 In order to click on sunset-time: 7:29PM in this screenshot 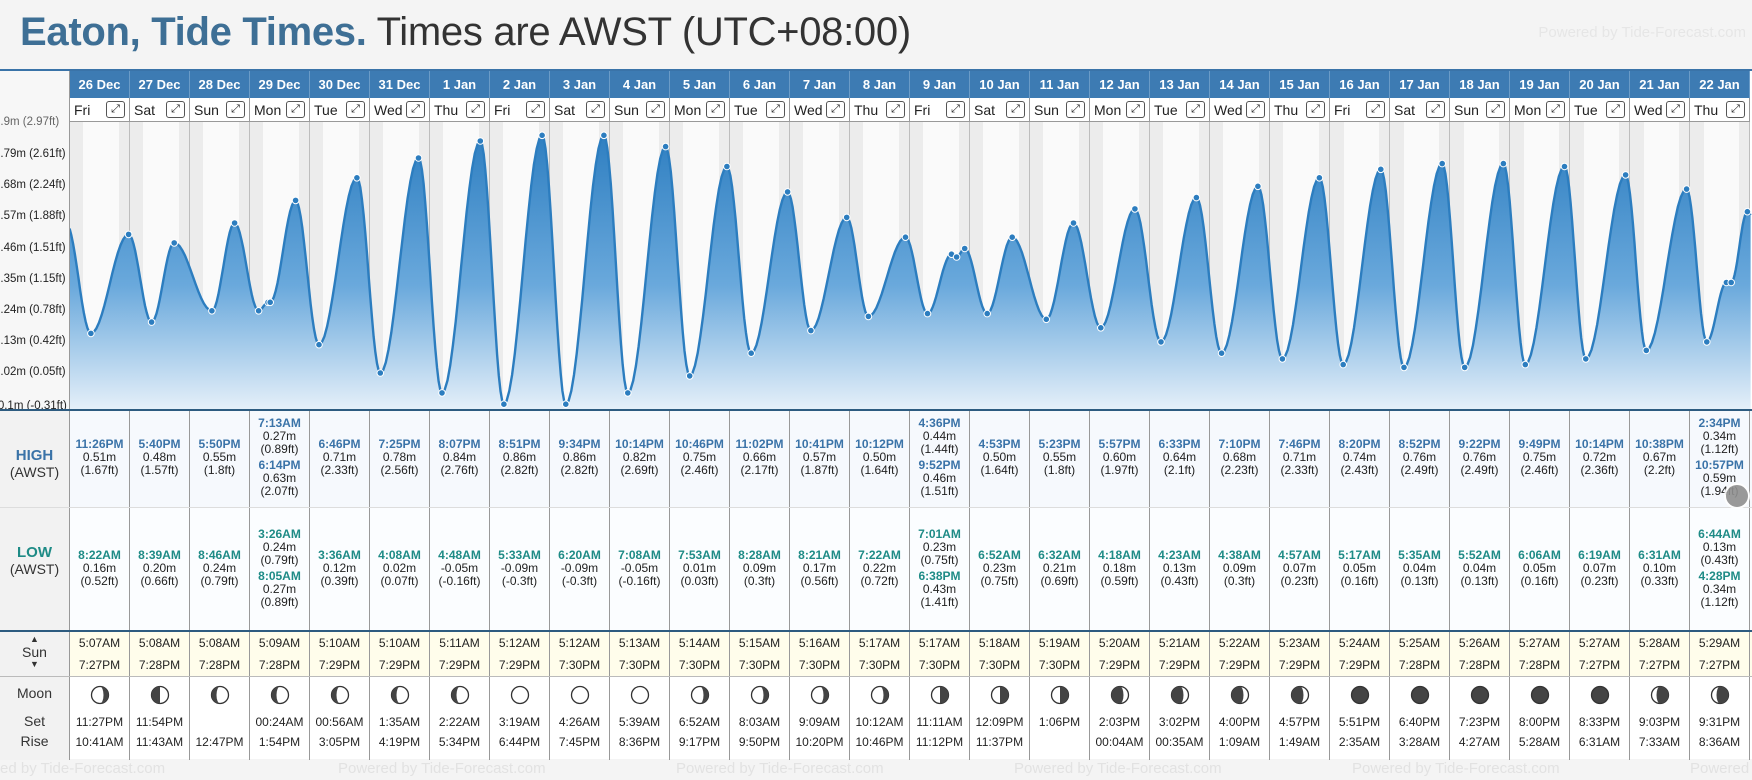, I will do `click(1299, 665)`.